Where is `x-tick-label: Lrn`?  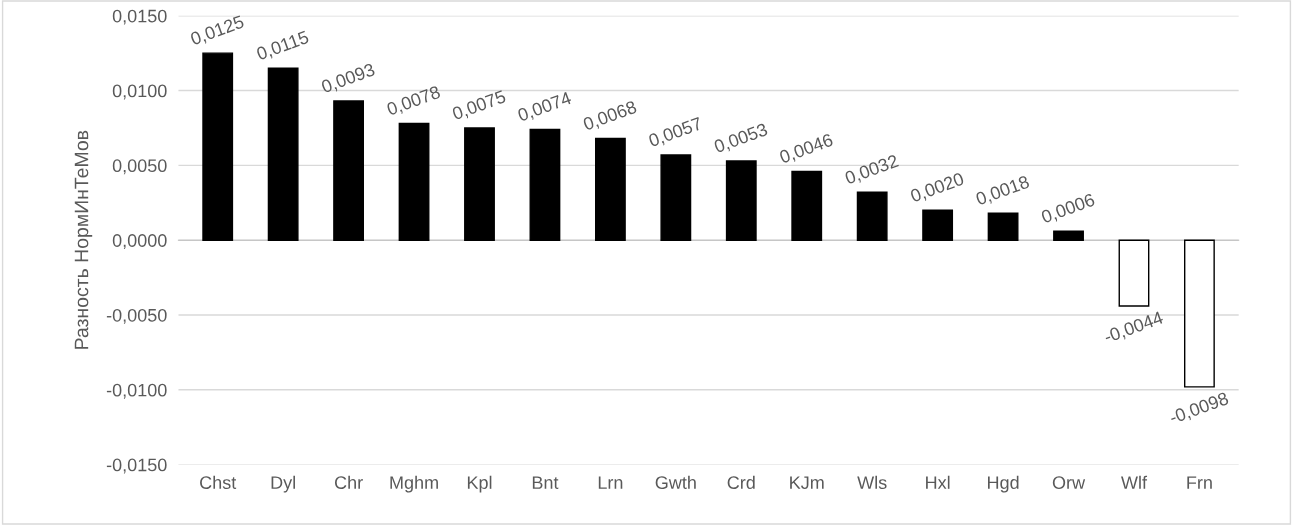 x-tick-label: Lrn is located at coordinates (610, 482).